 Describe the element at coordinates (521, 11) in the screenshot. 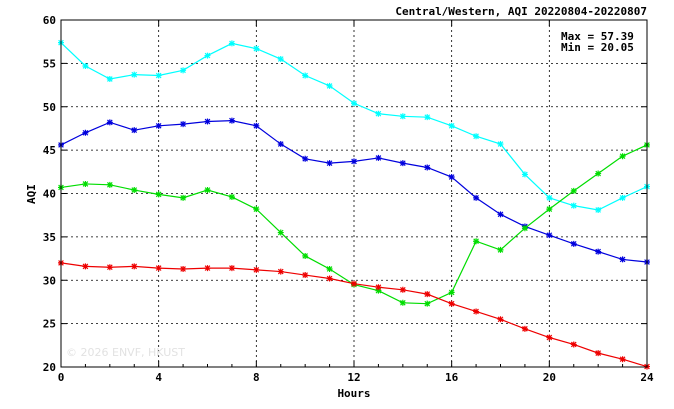

I see `chart-title: Central/Western, AQI 20220804-20220807` at that location.